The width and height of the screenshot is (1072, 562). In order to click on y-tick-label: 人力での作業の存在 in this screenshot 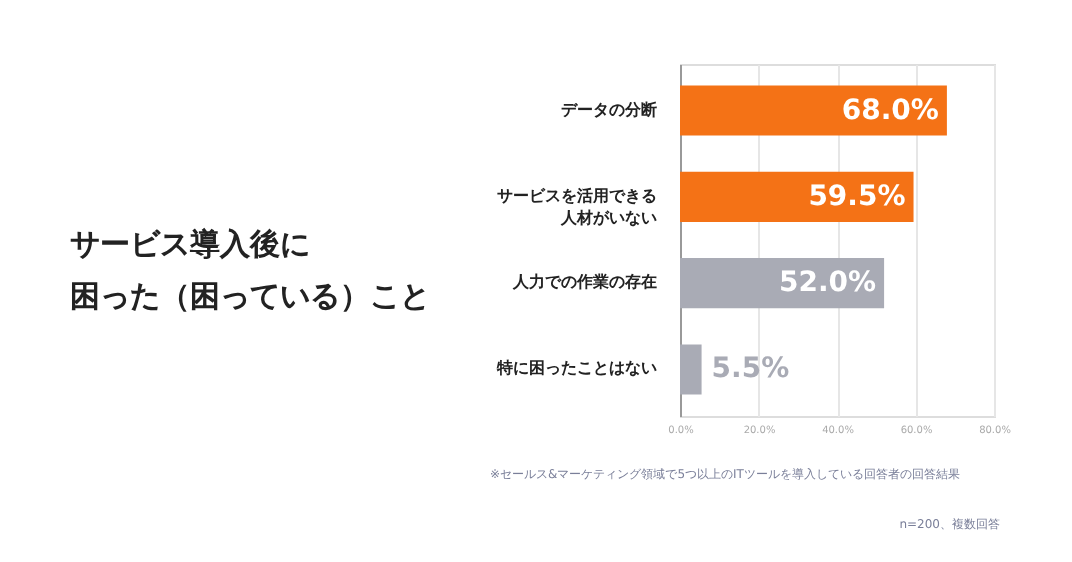, I will do `click(584, 282)`.